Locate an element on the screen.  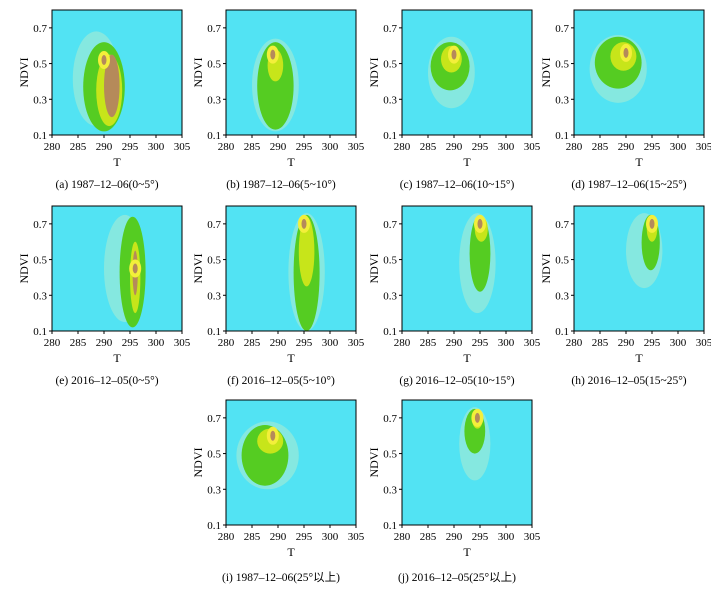
panel-caption: (e) 2016–12–05(0~5°) is located at coordinates (107, 381).